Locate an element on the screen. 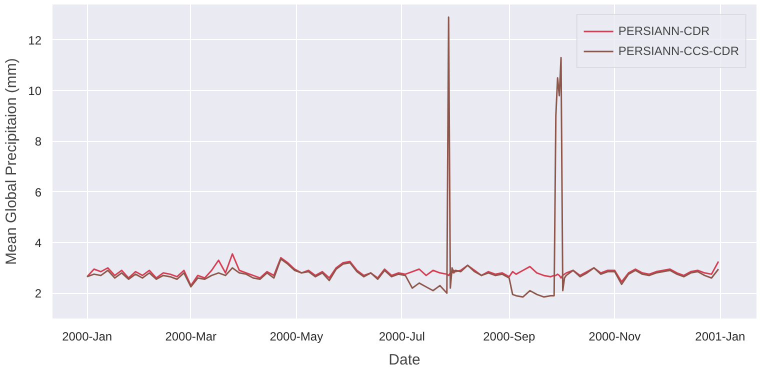  x-tick-label: 2000-May is located at coordinates (297, 337).